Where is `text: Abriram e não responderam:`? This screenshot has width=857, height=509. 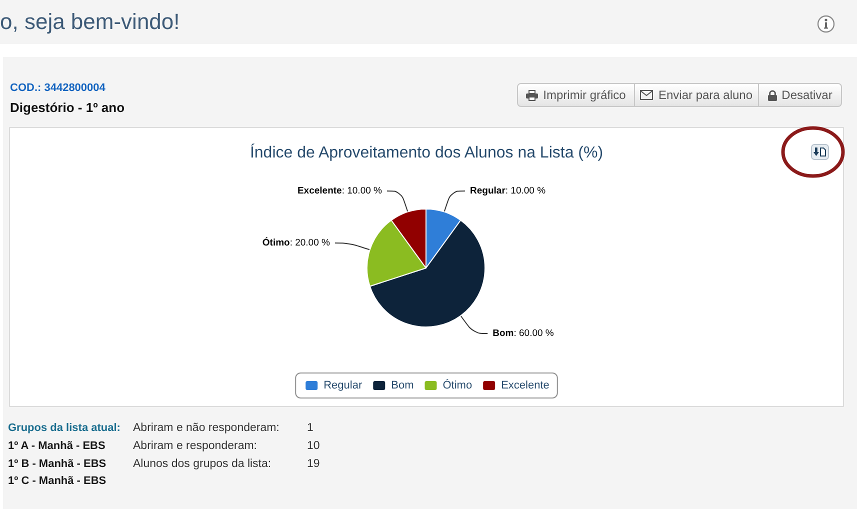
text: Abriram e não responderam: is located at coordinates (206, 428).